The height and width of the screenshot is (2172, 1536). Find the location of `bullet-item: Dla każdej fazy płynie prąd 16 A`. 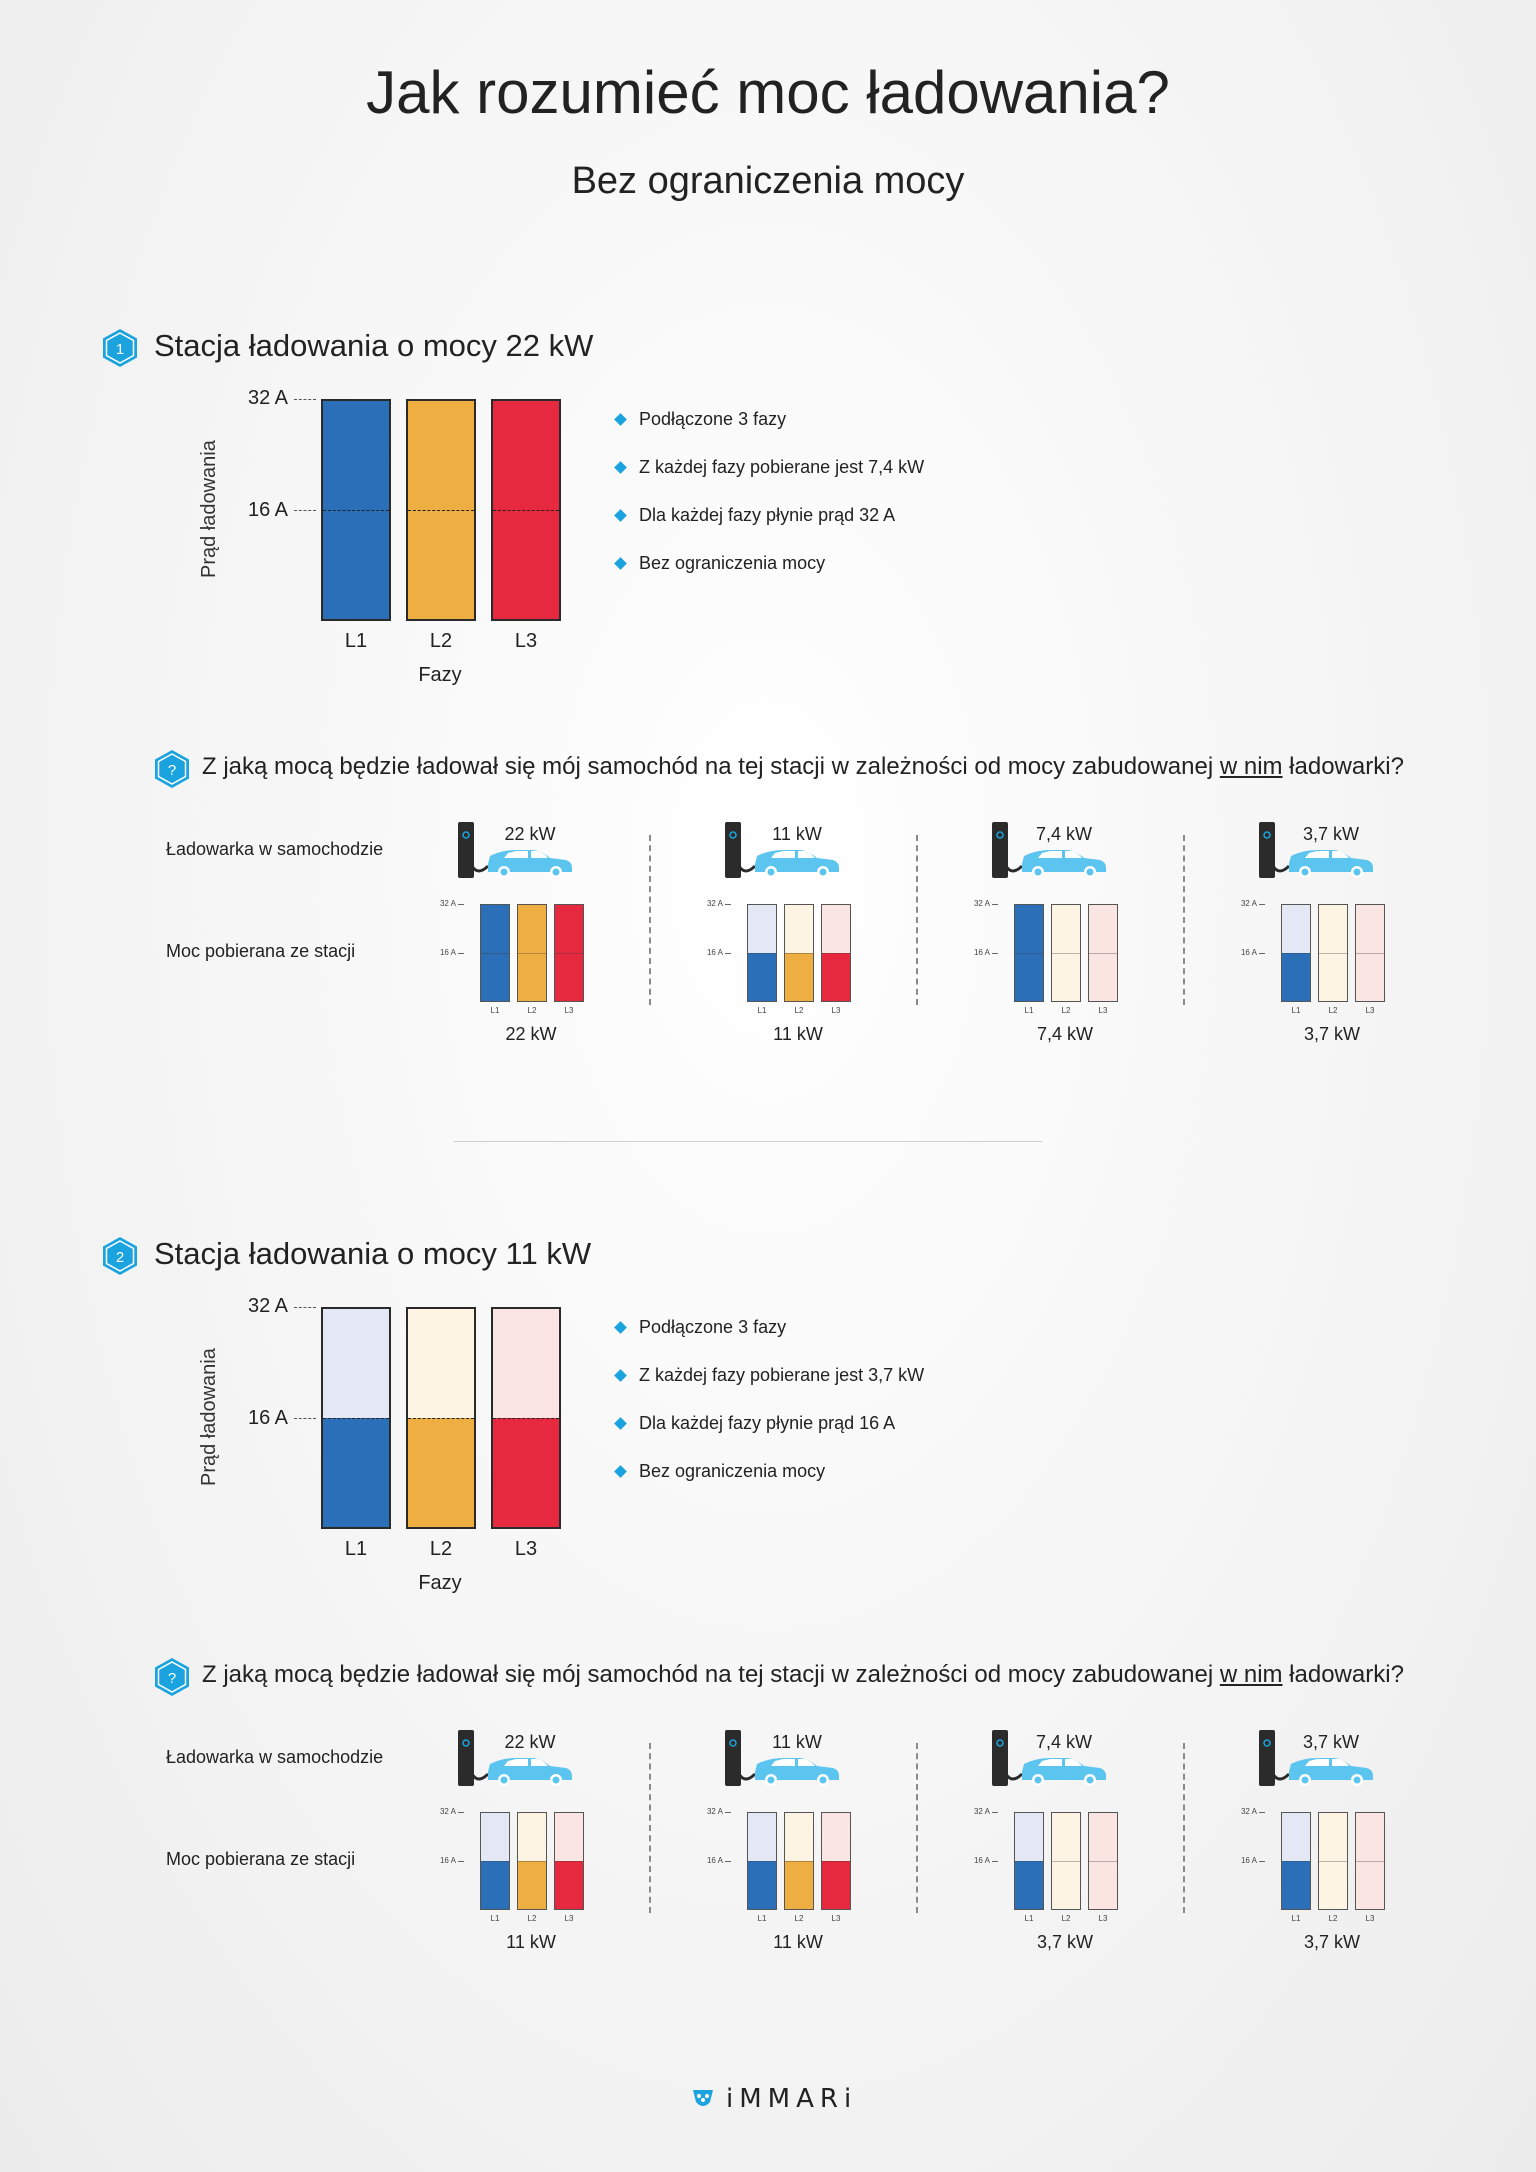

bullet-item: Dla każdej fazy płynie prąd 16 A is located at coordinates (754, 1423).